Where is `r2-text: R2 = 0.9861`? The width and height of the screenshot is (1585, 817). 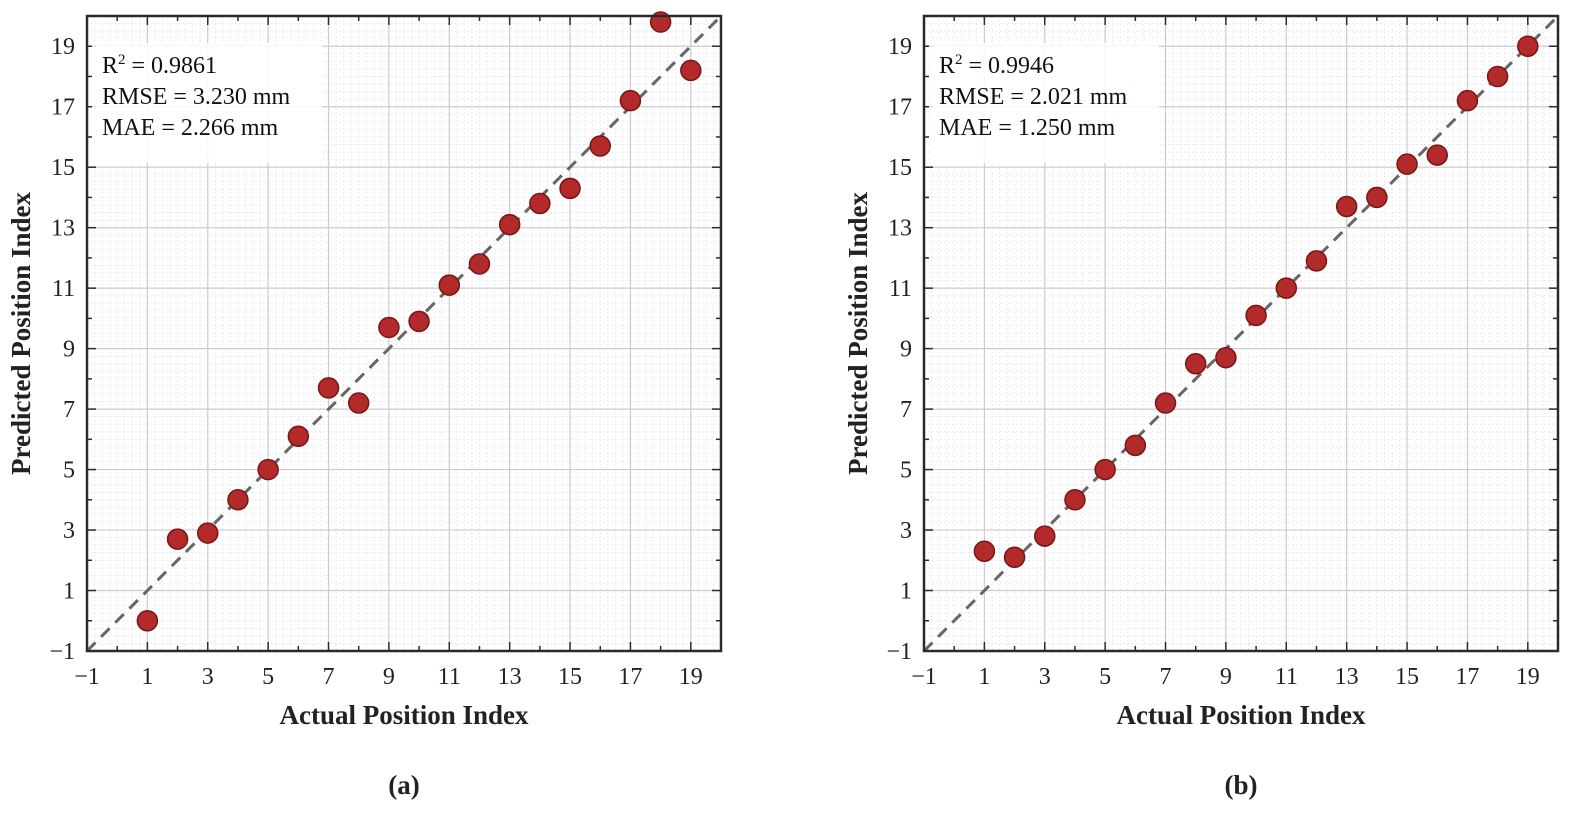
r2-text: R2 = 0.9861 is located at coordinates (159, 65).